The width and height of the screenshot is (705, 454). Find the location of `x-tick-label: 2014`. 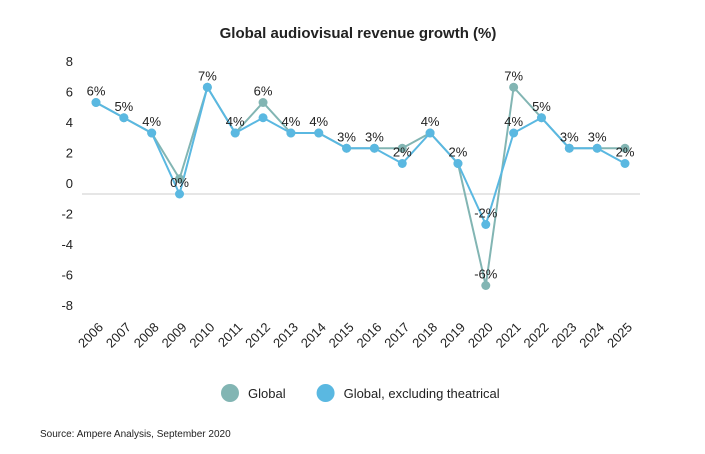

x-tick-label: 2014 is located at coordinates (313, 335).